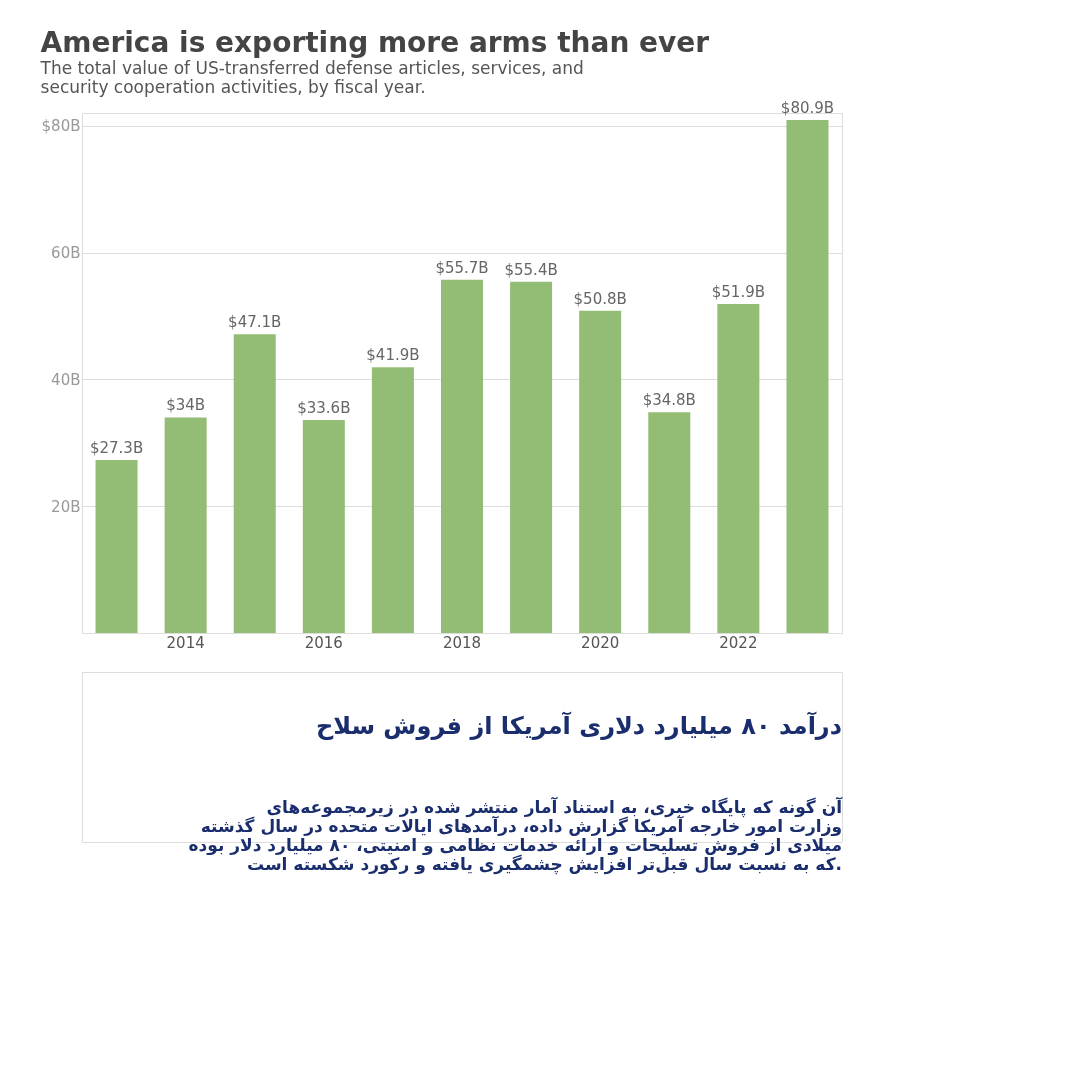 This screenshot has height=1080, width=1080. What do you see at coordinates (600, 642) in the screenshot?
I see `x-tick-label: 2020` at bounding box center [600, 642].